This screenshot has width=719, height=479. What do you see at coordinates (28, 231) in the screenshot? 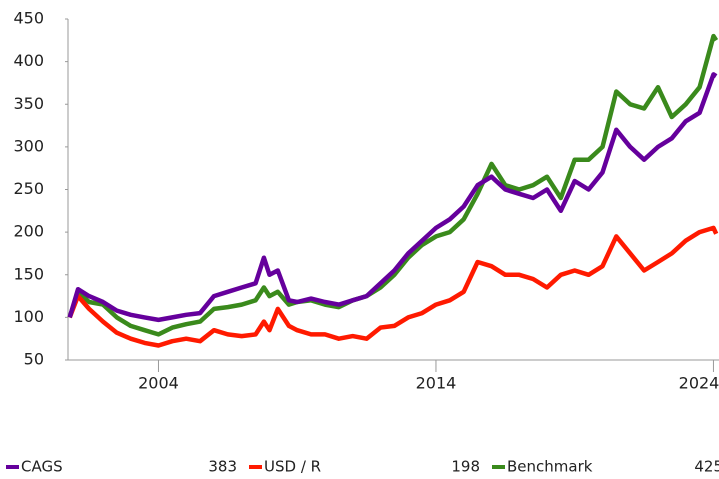
I see `y-tick-label: 200` at bounding box center [28, 231].